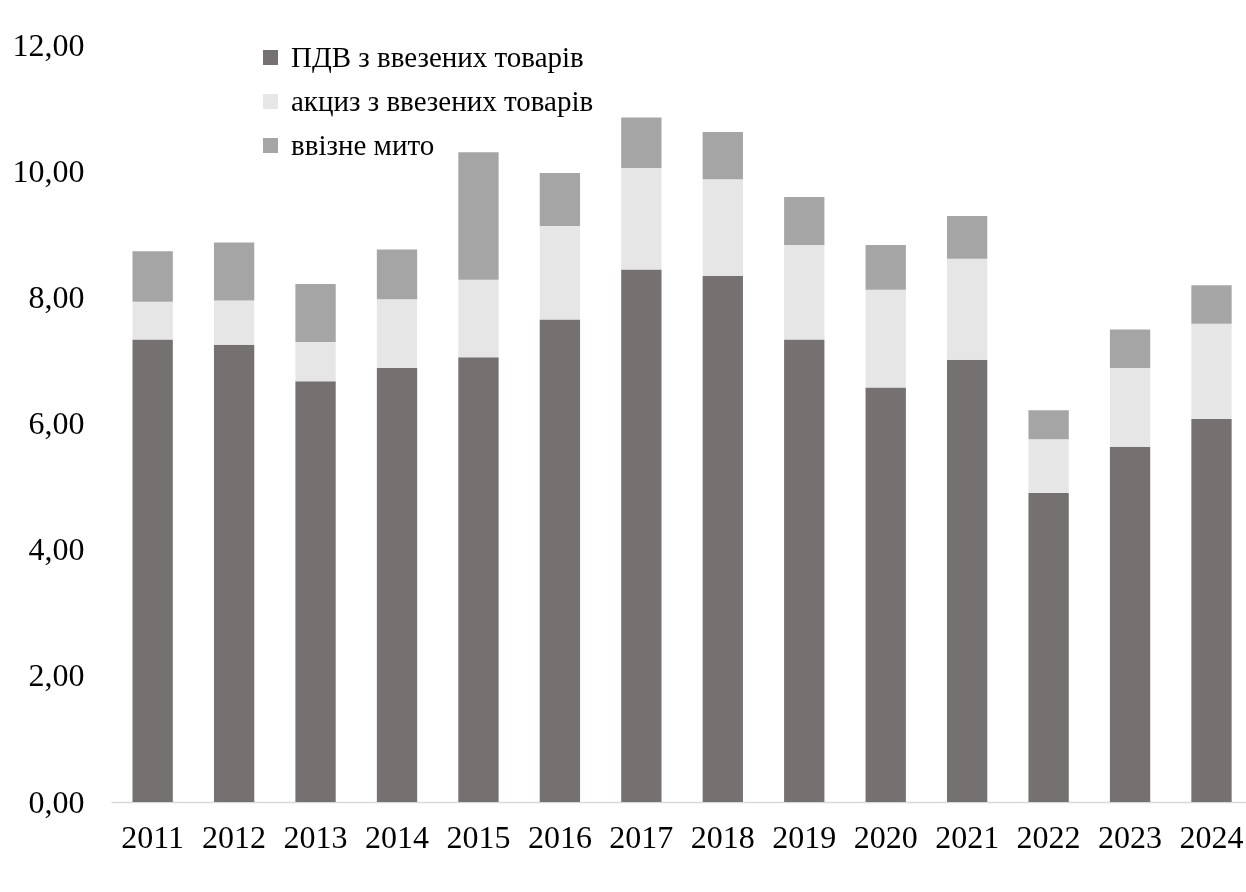 This screenshot has height=892, width=1246. What do you see at coordinates (363, 144) in the screenshot?
I see `legend-label: ввізне мито` at bounding box center [363, 144].